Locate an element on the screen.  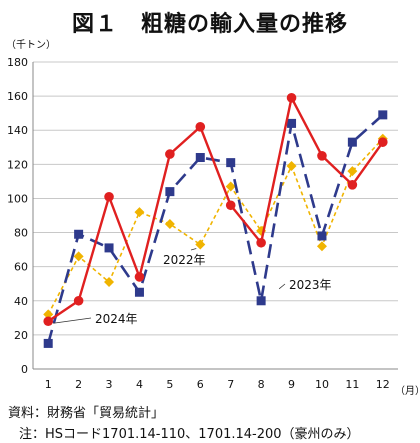
page-title: 図１ 粗糖の輸入量の推移 is located at coordinates (209, 24).